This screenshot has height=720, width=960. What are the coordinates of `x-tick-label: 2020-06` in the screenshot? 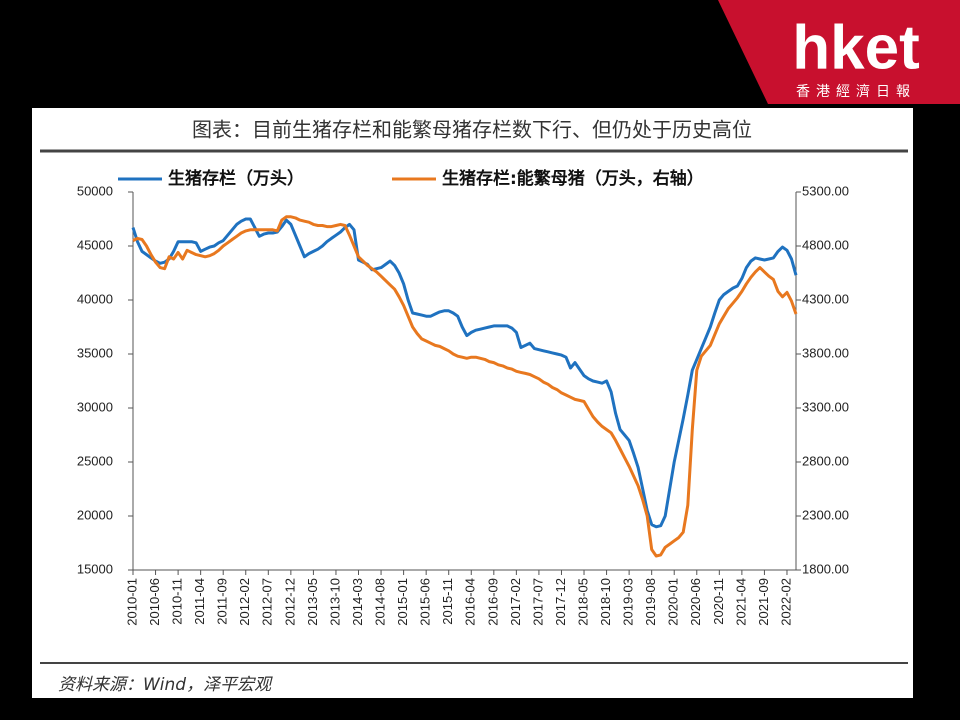 It's located at (695, 602).